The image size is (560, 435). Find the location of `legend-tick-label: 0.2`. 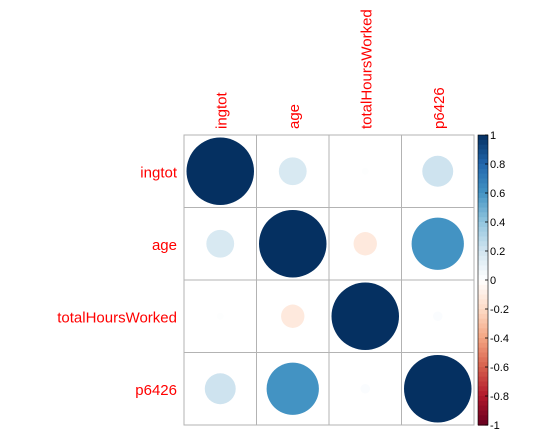

legend-tick-label: 0.2 is located at coordinates (497, 252).